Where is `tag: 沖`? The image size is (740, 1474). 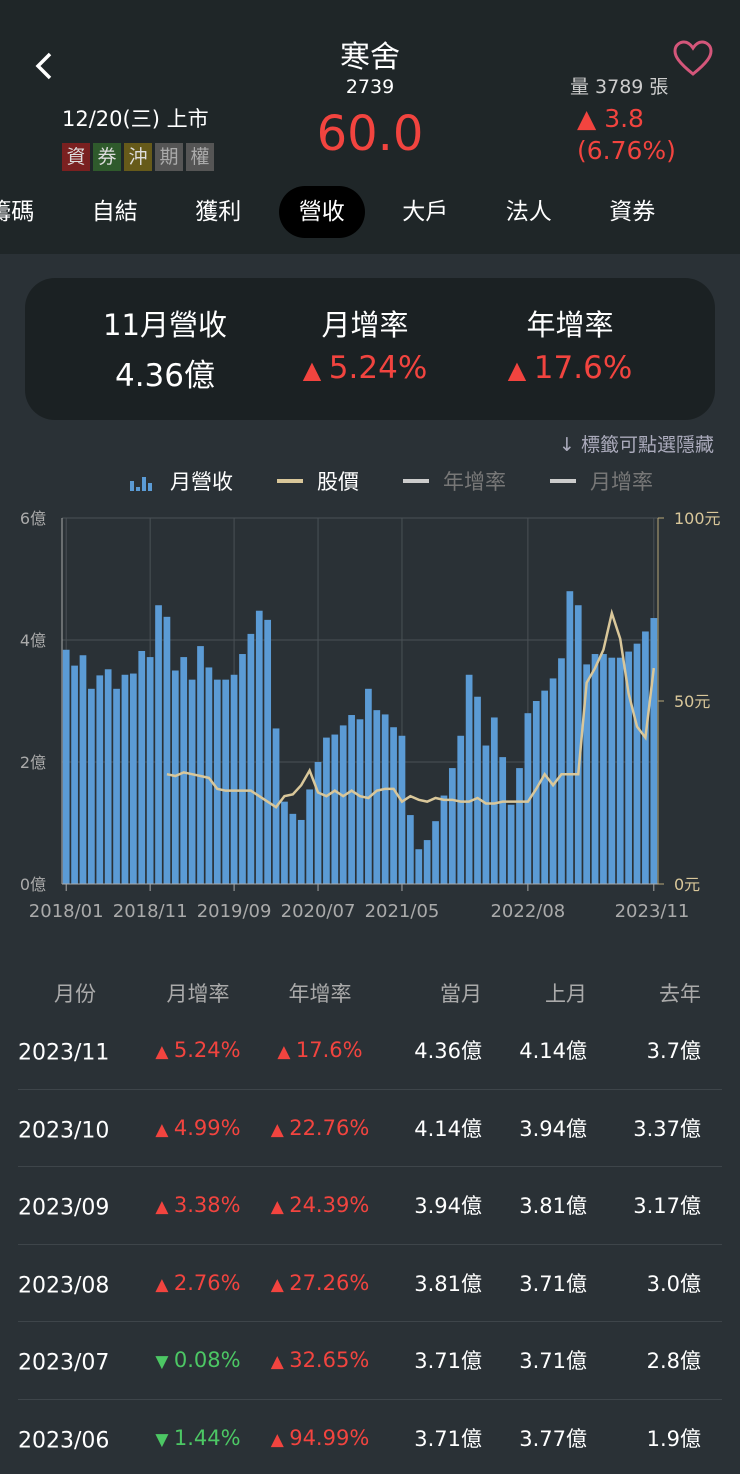
tag: 沖 is located at coordinates (138, 157).